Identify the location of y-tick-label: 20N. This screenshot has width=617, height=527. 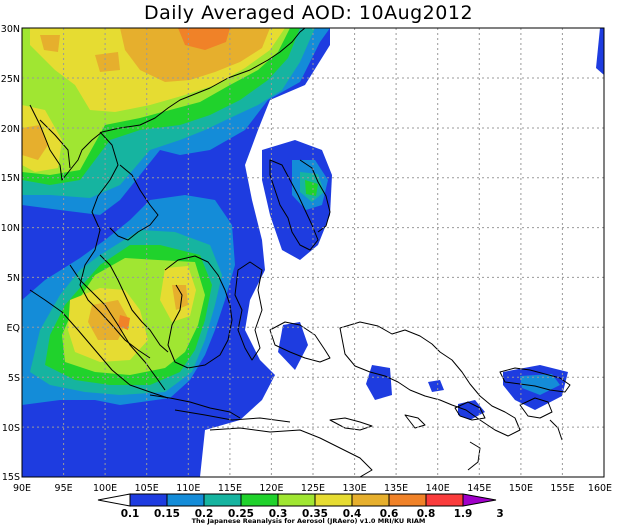
(10, 129).